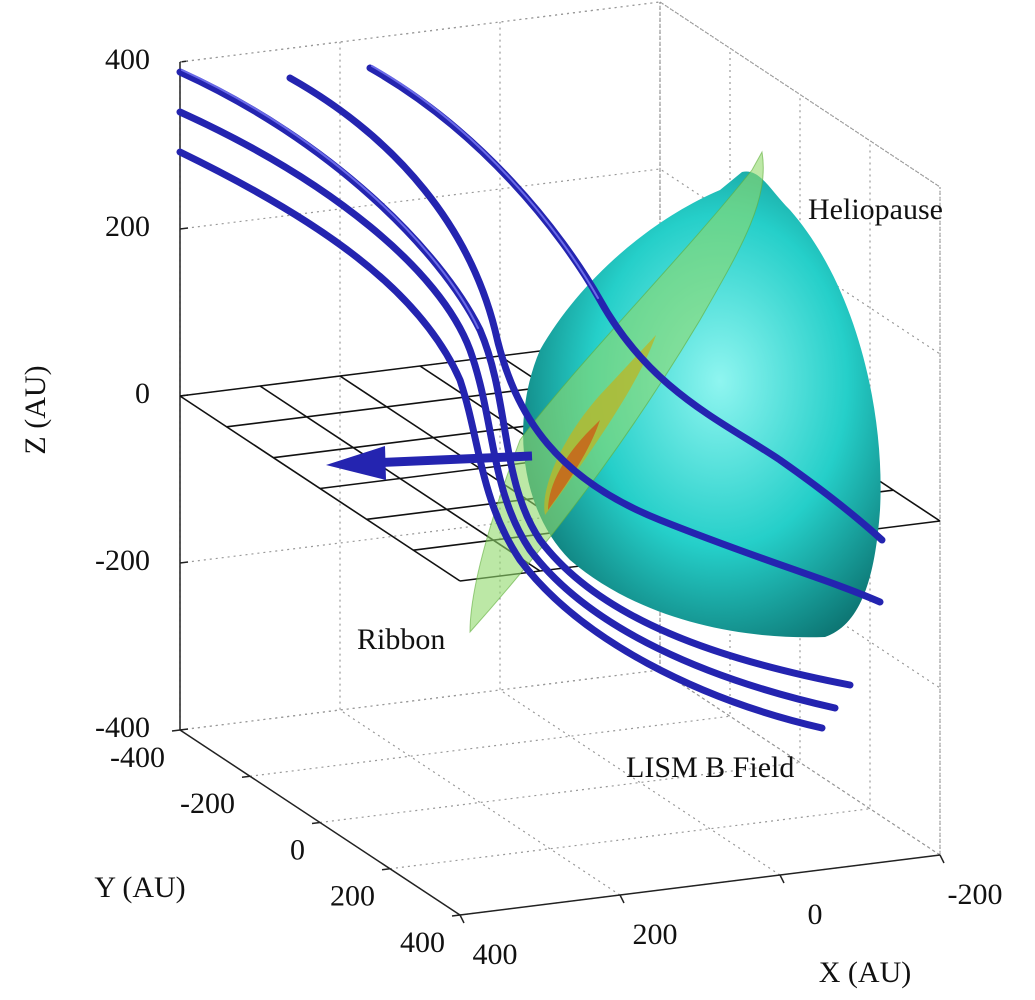 The width and height of the screenshot is (1035, 1000). Describe the element at coordinates (207, 803) in the screenshot. I see `y-tick-label: -200` at that location.